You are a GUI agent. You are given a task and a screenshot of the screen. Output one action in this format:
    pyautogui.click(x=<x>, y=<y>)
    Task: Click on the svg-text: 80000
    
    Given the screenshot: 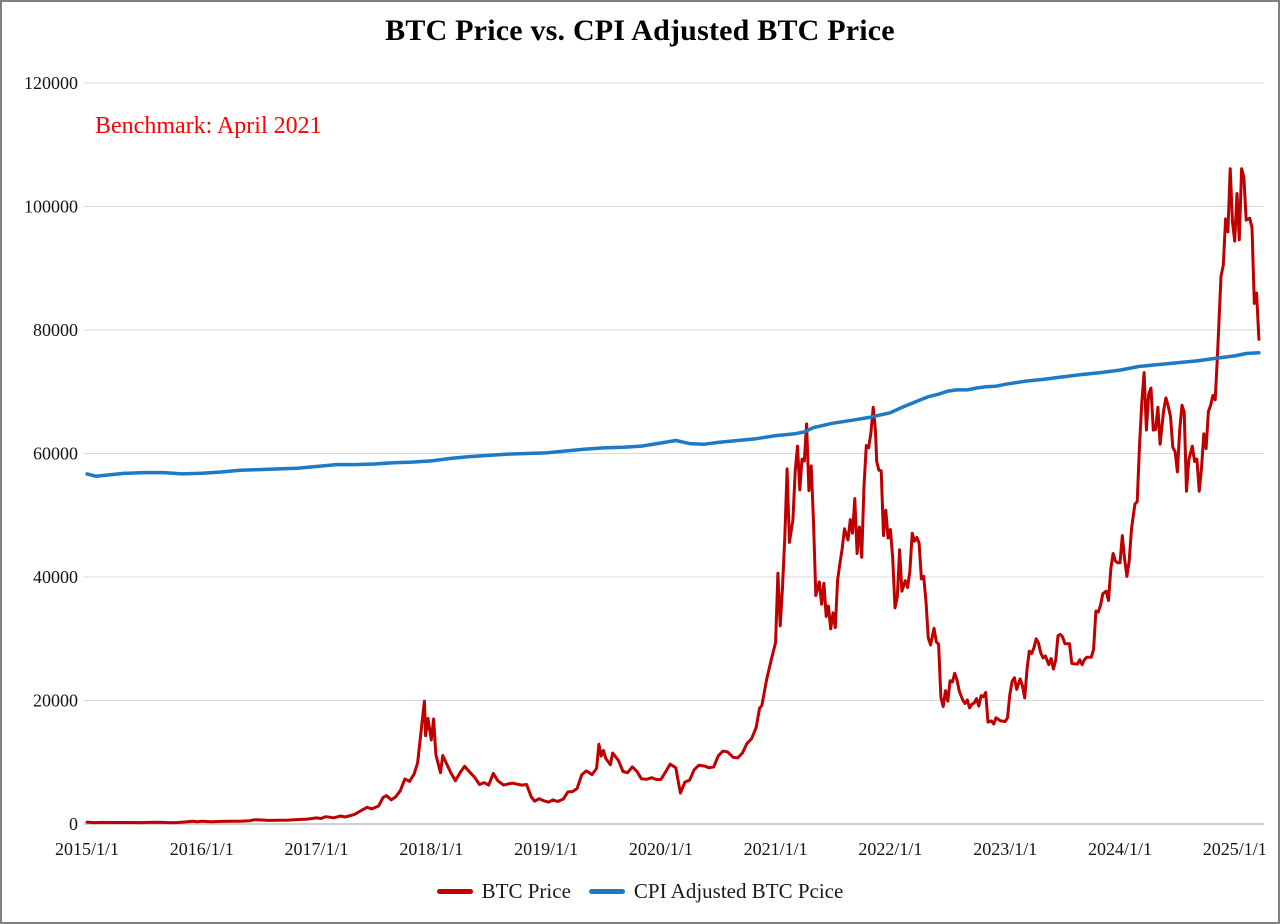 What is the action you would take?
    pyautogui.click(x=55, y=330)
    